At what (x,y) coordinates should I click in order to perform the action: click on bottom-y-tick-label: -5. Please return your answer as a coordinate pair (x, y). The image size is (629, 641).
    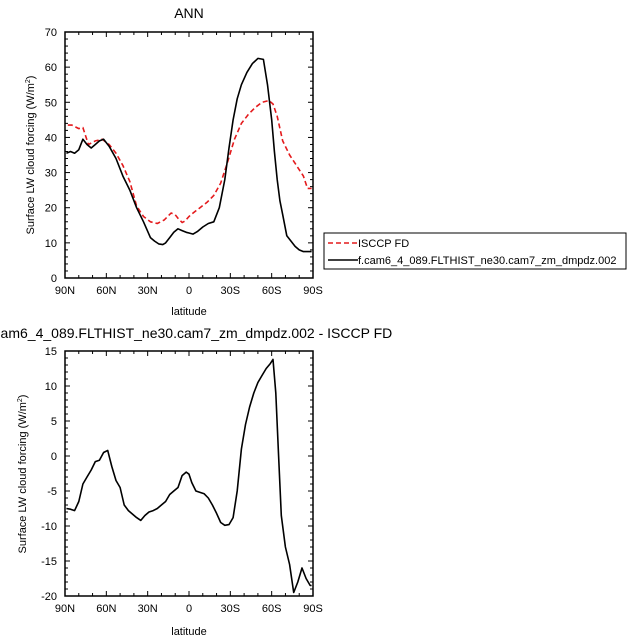
    Looking at the image, I should click on (52, 492).